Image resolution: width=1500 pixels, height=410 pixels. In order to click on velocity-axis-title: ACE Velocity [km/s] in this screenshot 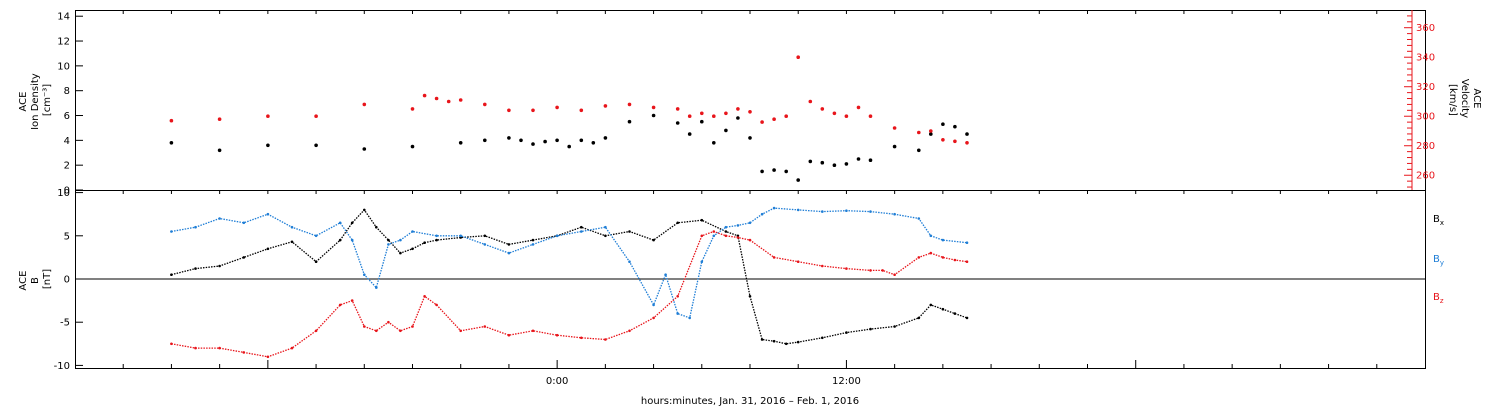, I will do `click(1464, 100)`.